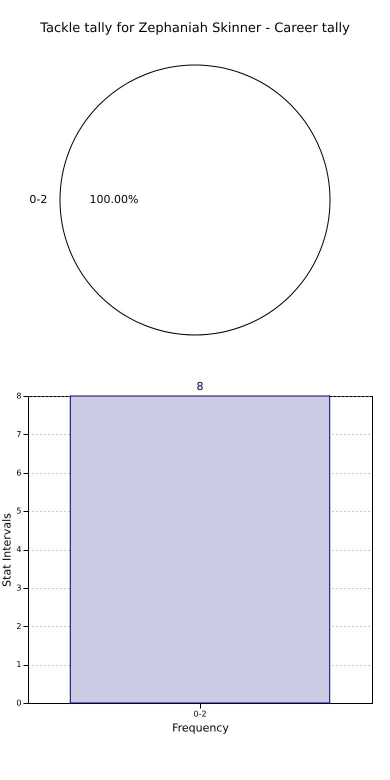 Image resolution: width=390 pixels, height=780 pixels. I want to click on y-tick-label: 5, so click(19, 511).